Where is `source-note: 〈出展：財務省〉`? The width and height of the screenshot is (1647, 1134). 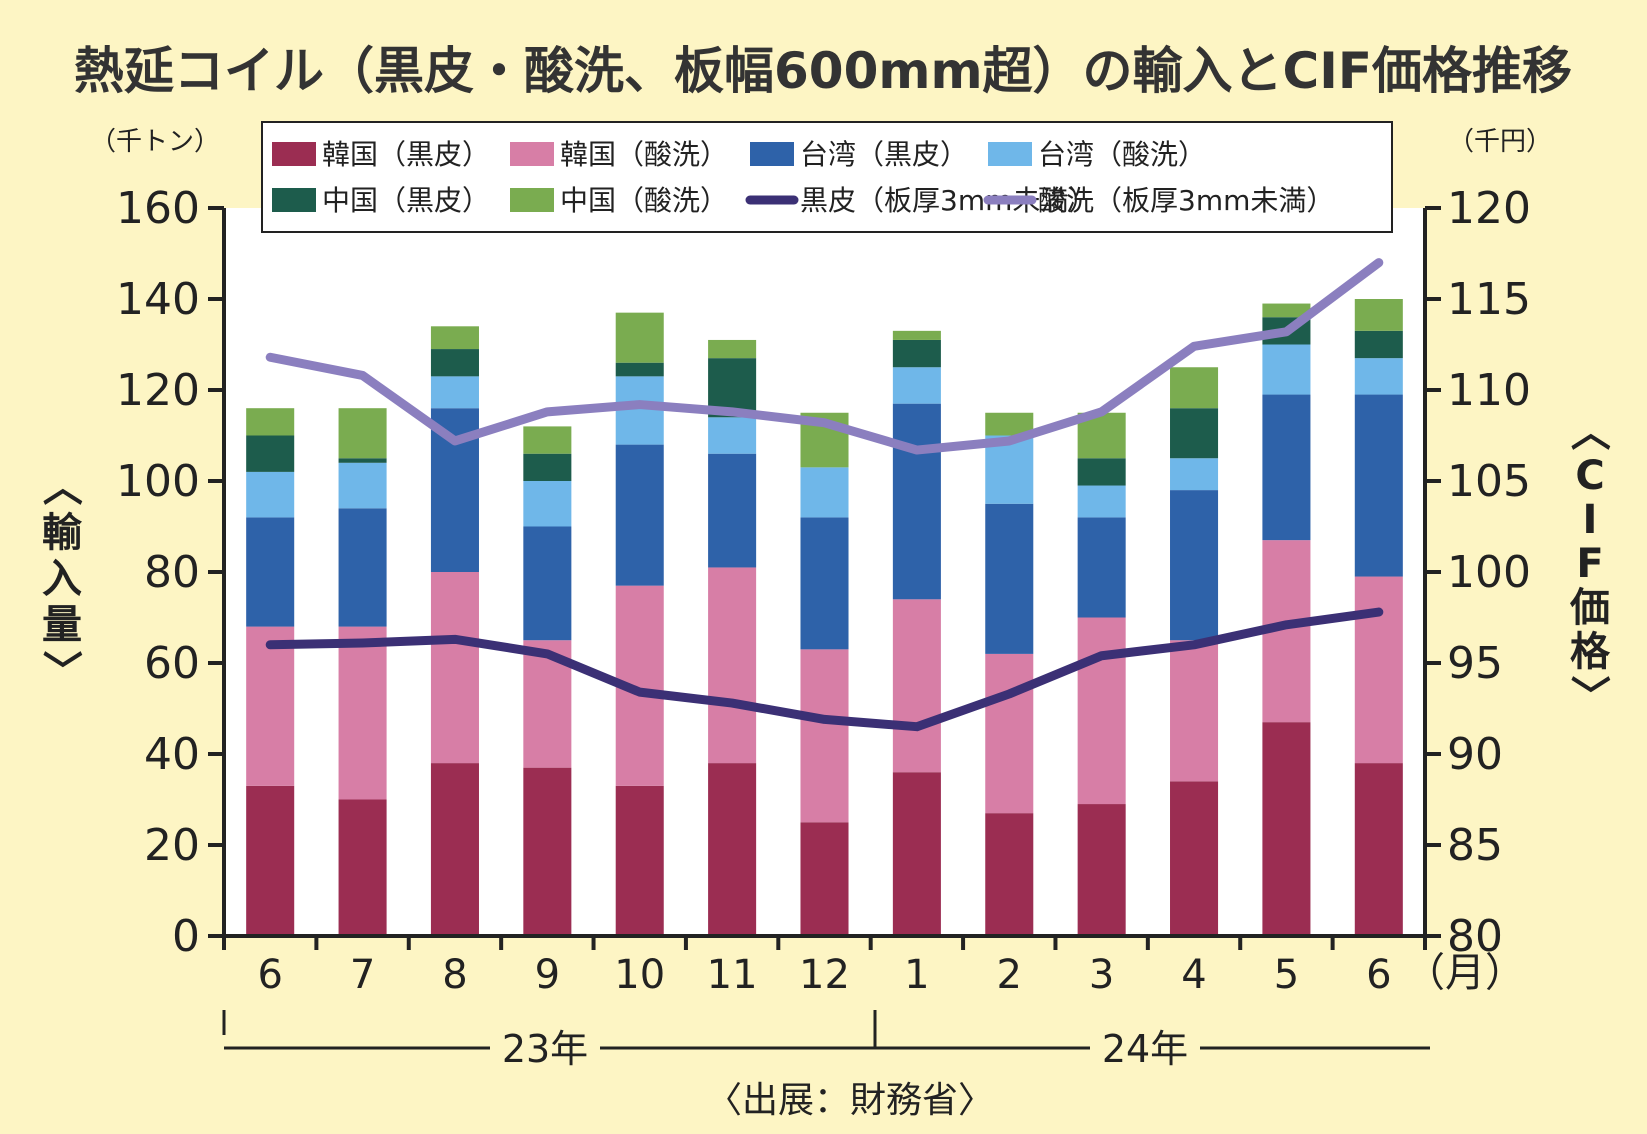 source-note: 〈出展：財務省〉 is located at coordinates (850, 1100).